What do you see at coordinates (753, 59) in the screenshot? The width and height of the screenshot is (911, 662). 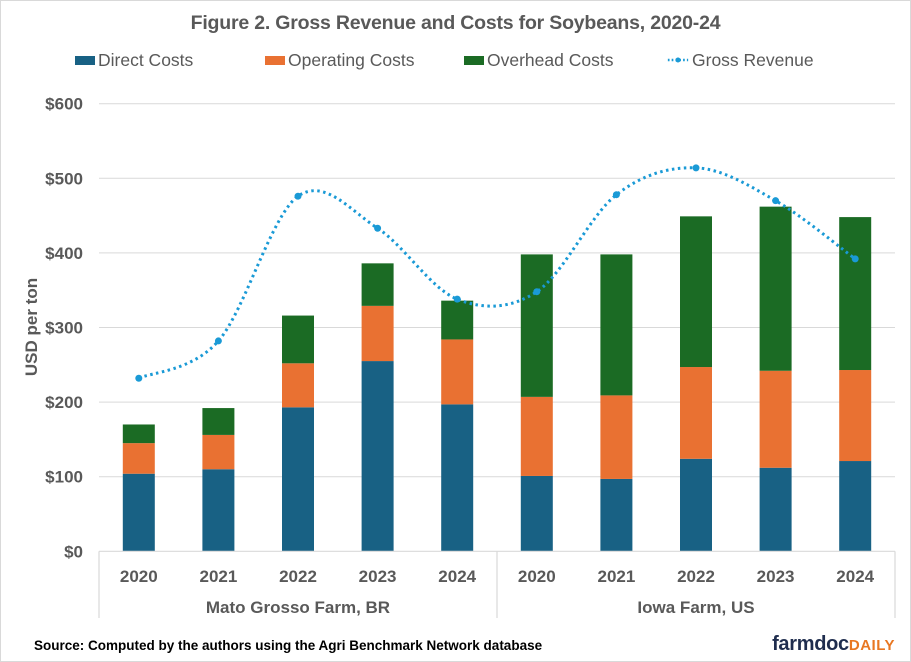 I see `legend-label: Gross Revenue` at bounding box center [753, 59].